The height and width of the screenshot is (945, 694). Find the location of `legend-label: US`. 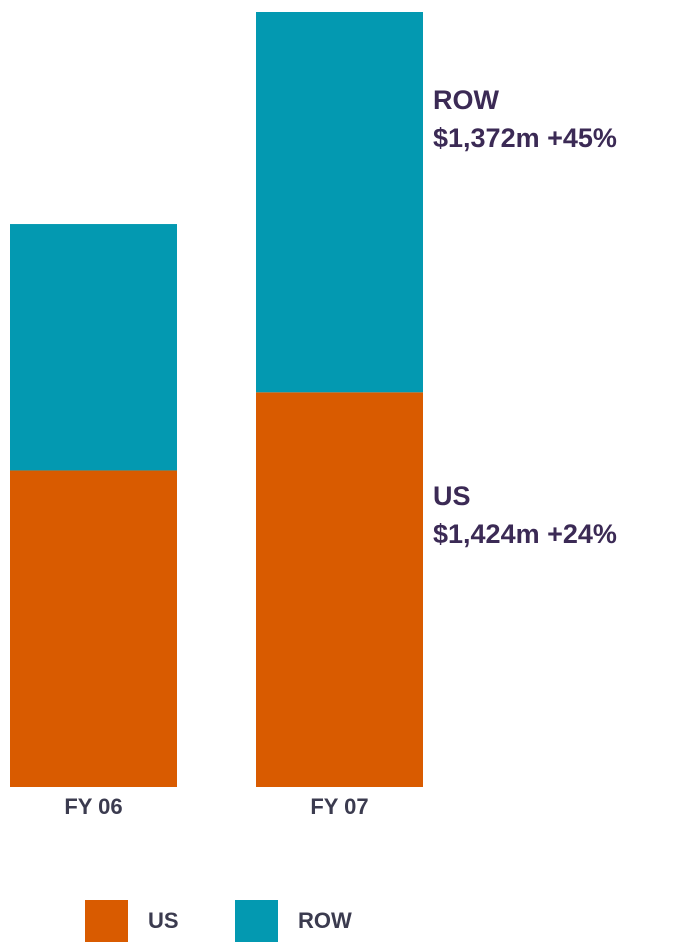

legend-label: US is located at coordinates (163, 920).